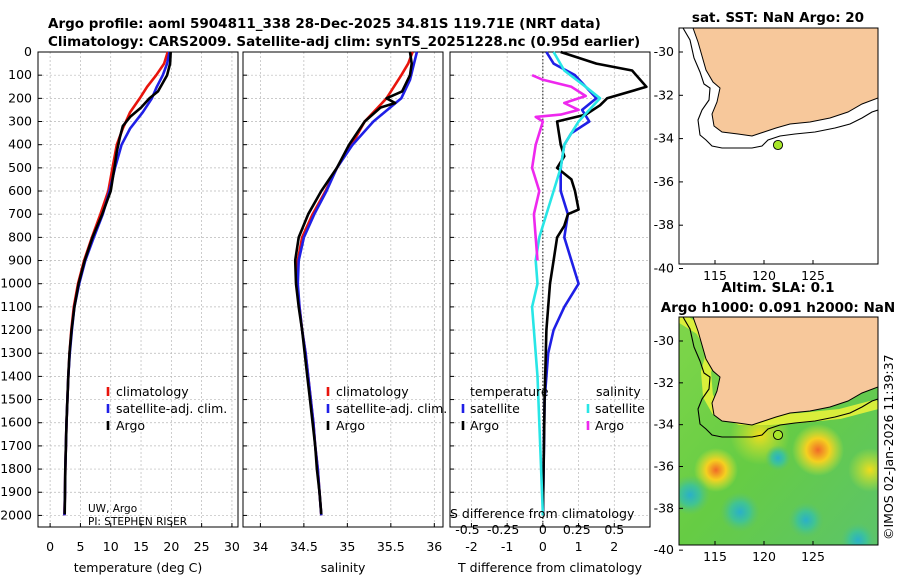 The image size is (900, 580). I want to click on x-tick-label: 15, so click(141, 546).